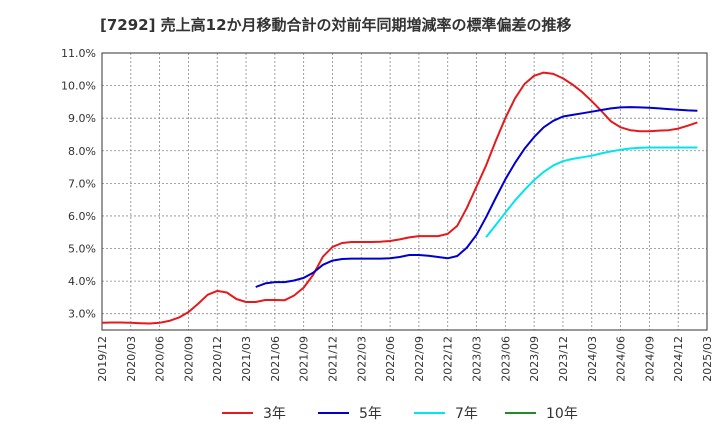 The width and height of the screenshot is (720, 440). What do you see at coordinates (400, 414) in the screenshot?
I see `legend: 3年 5年 7年 10年` at bounding box center [400, 414].